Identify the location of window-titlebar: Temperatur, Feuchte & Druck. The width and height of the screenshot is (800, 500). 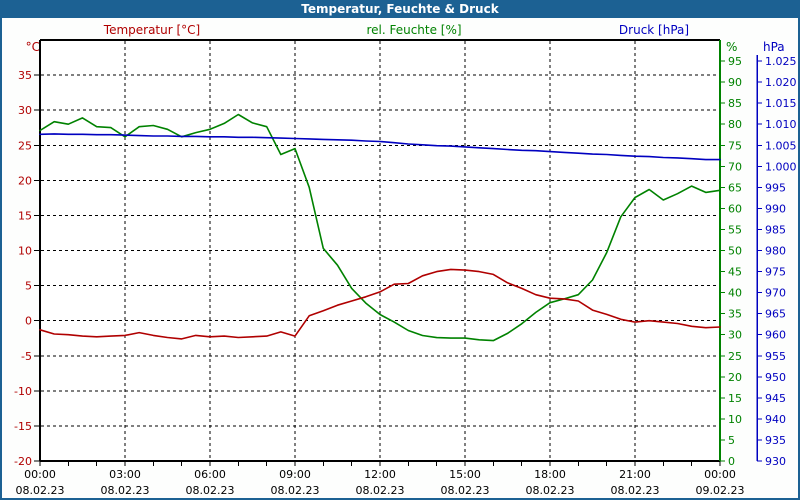
(400, 9).